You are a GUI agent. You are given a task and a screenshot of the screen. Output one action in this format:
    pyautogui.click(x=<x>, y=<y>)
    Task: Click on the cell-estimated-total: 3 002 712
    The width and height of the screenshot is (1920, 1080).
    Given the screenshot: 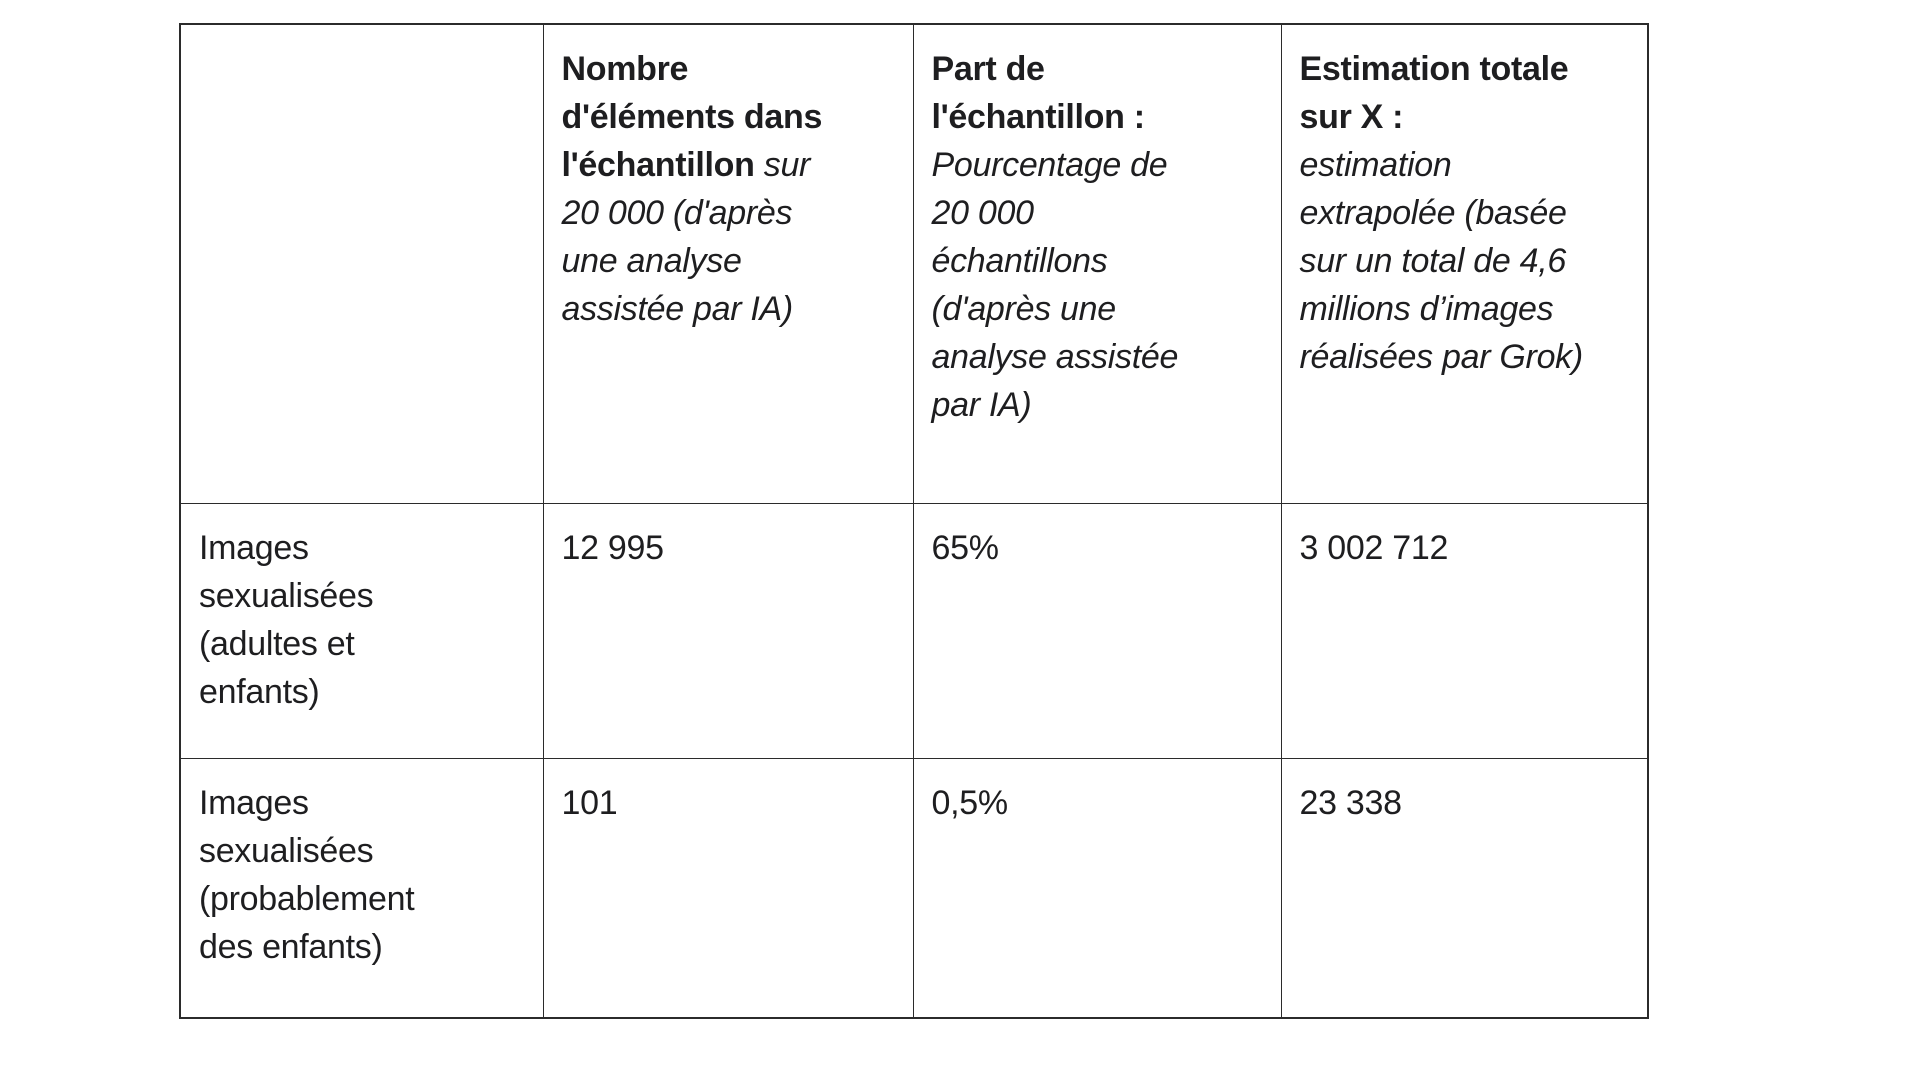 What is the action you would take?
    pyautogui.click(x=1464, y=630)
    